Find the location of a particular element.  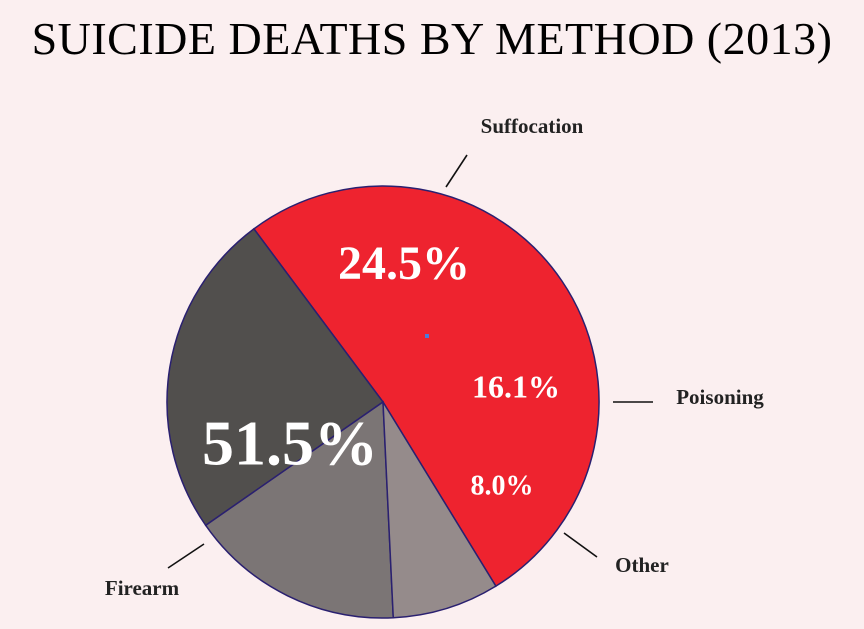

data-label-suffocation: 24.5% is located at coordinates (404, 263).